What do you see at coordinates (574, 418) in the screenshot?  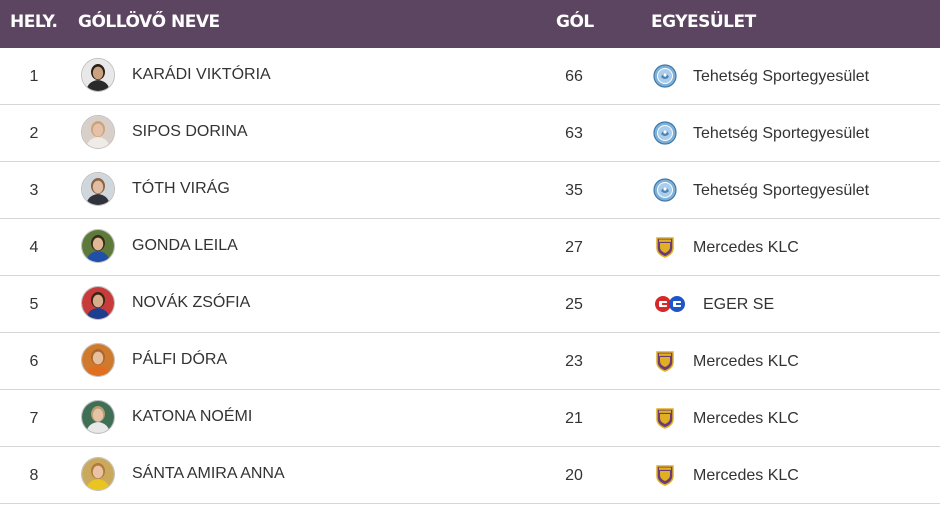 I see `goals-cell: 21` at bounding box center [574, 418].